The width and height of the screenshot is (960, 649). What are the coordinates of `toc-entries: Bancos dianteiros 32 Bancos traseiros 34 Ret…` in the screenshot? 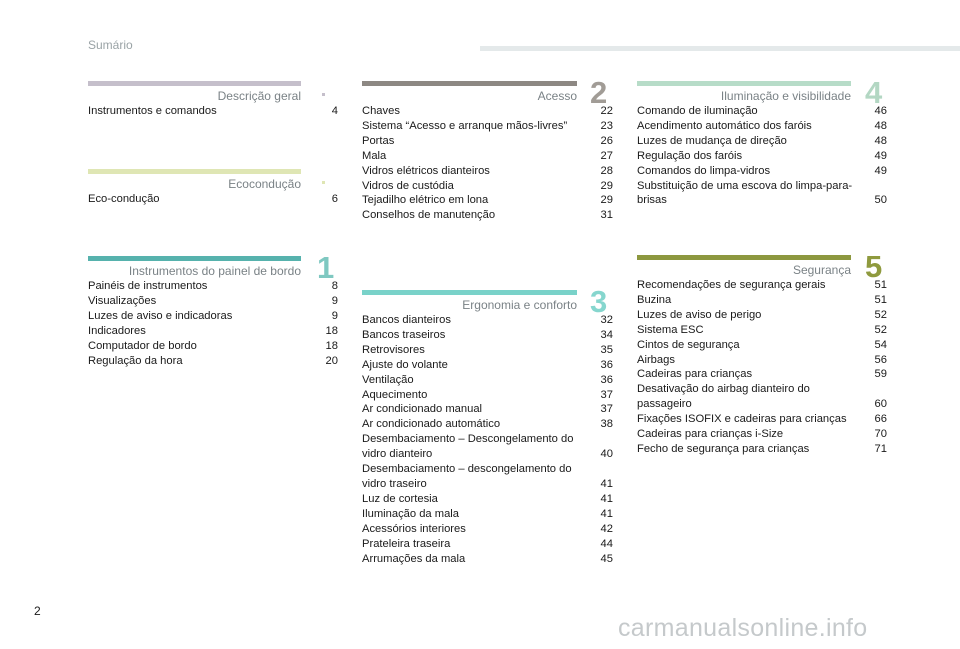 It's located at (487, 439).